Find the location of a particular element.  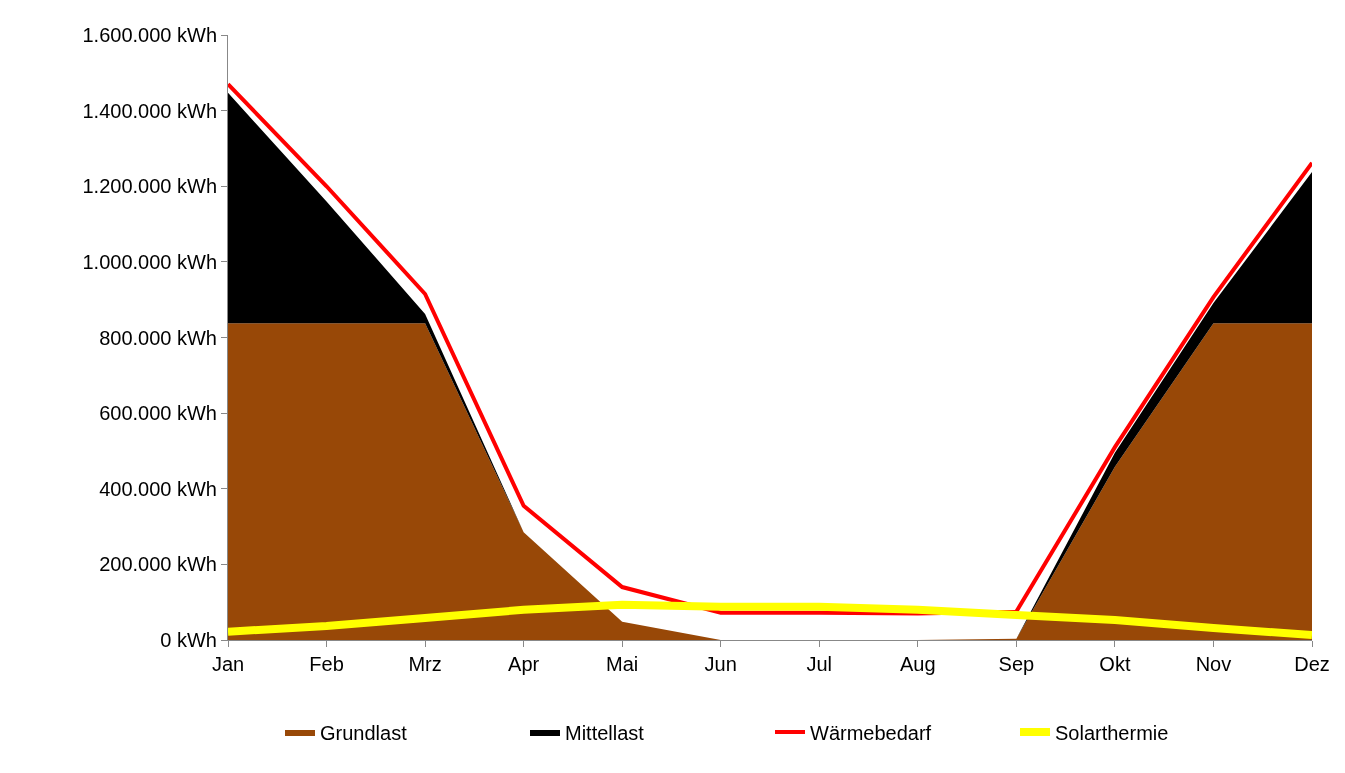

legend-label: Solarthermie is located at coordinates (1112, 732).